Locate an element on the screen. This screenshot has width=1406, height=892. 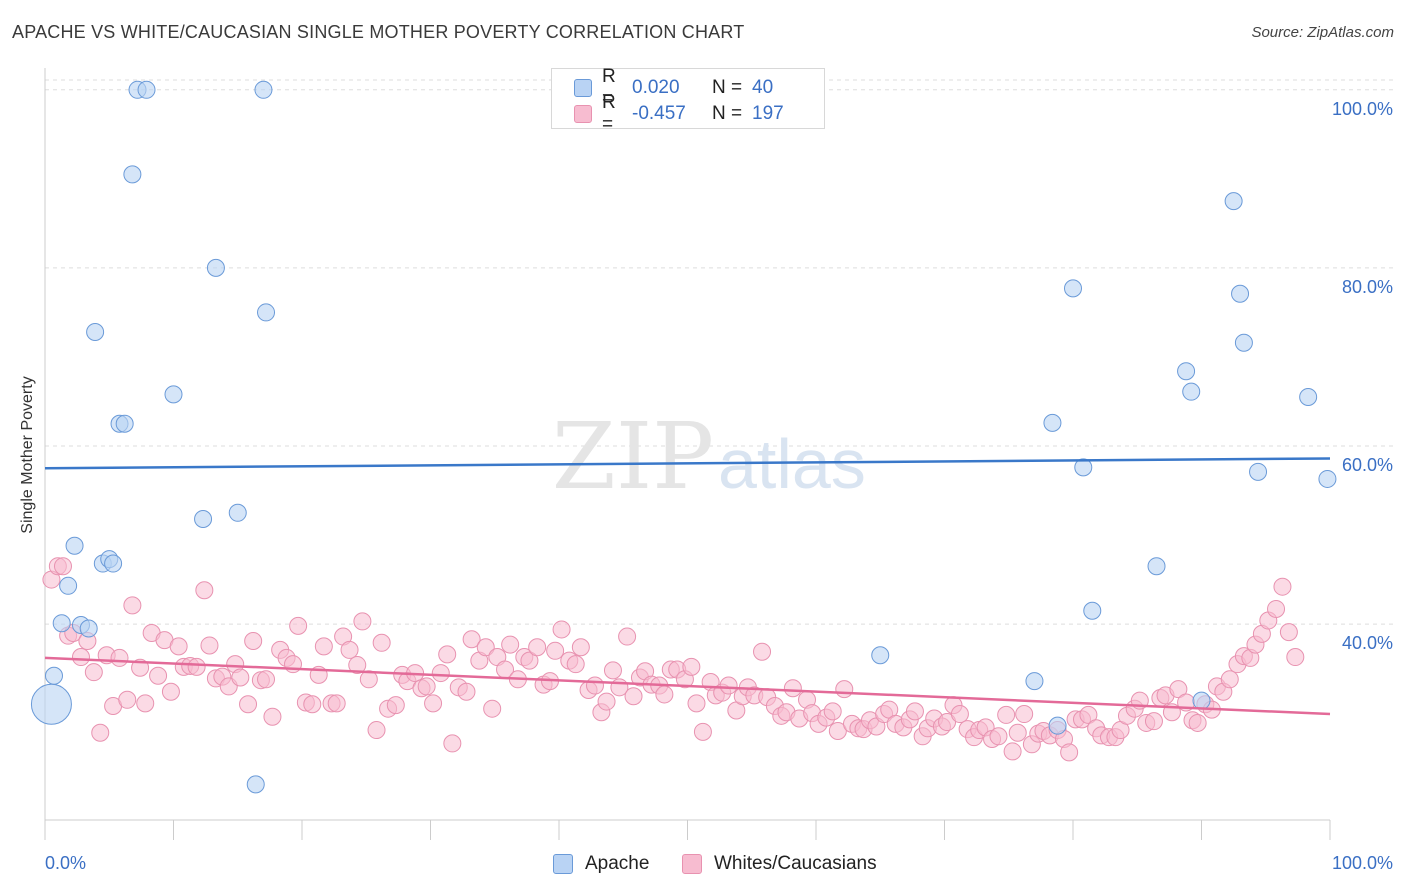
legend-label-white: Whites/Caucasians is located at coordinates (795, 863).